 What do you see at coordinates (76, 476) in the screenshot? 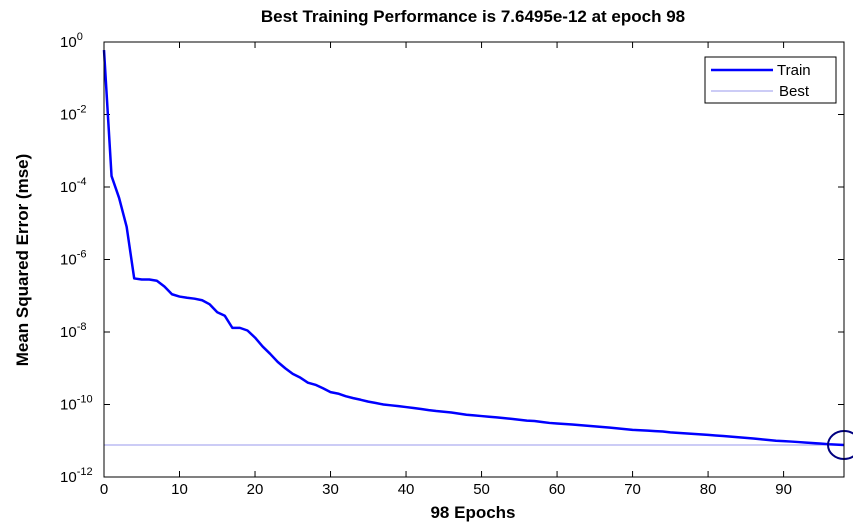
I see `y-tick-label: 10⁻¹²` at bounding box center [76, 476].